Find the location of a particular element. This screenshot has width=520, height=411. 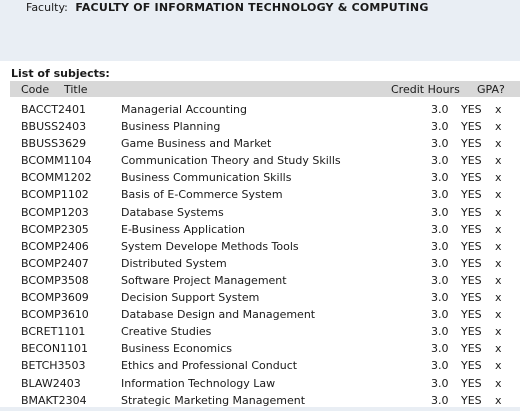

subject-code: BCOMM1104 is located at coordinates (56, 161).